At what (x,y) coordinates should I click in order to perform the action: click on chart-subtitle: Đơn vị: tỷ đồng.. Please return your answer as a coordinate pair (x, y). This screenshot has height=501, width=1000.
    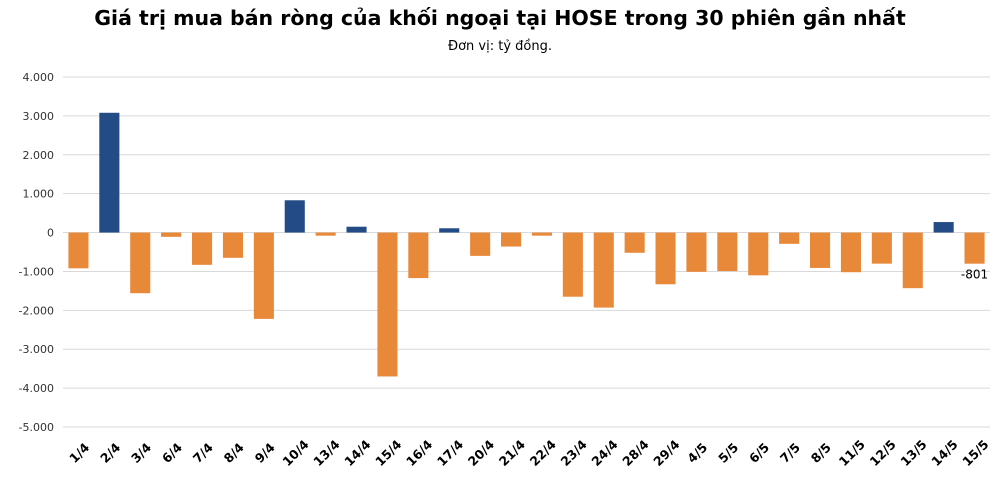
    Looking at the image, I should click on (500, 46).